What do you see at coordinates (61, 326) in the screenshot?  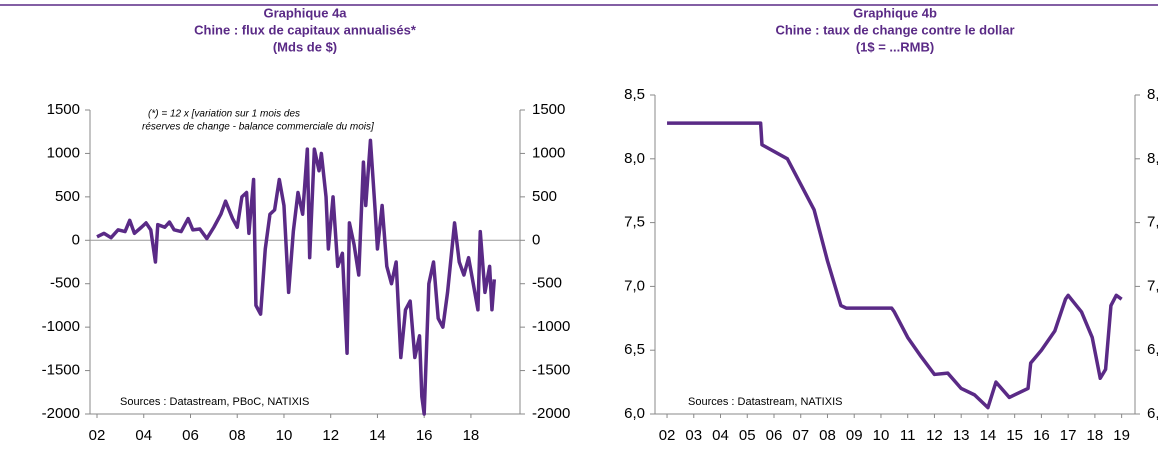 I see `y-tick-label: -1000` at bounding box center [61, 326].